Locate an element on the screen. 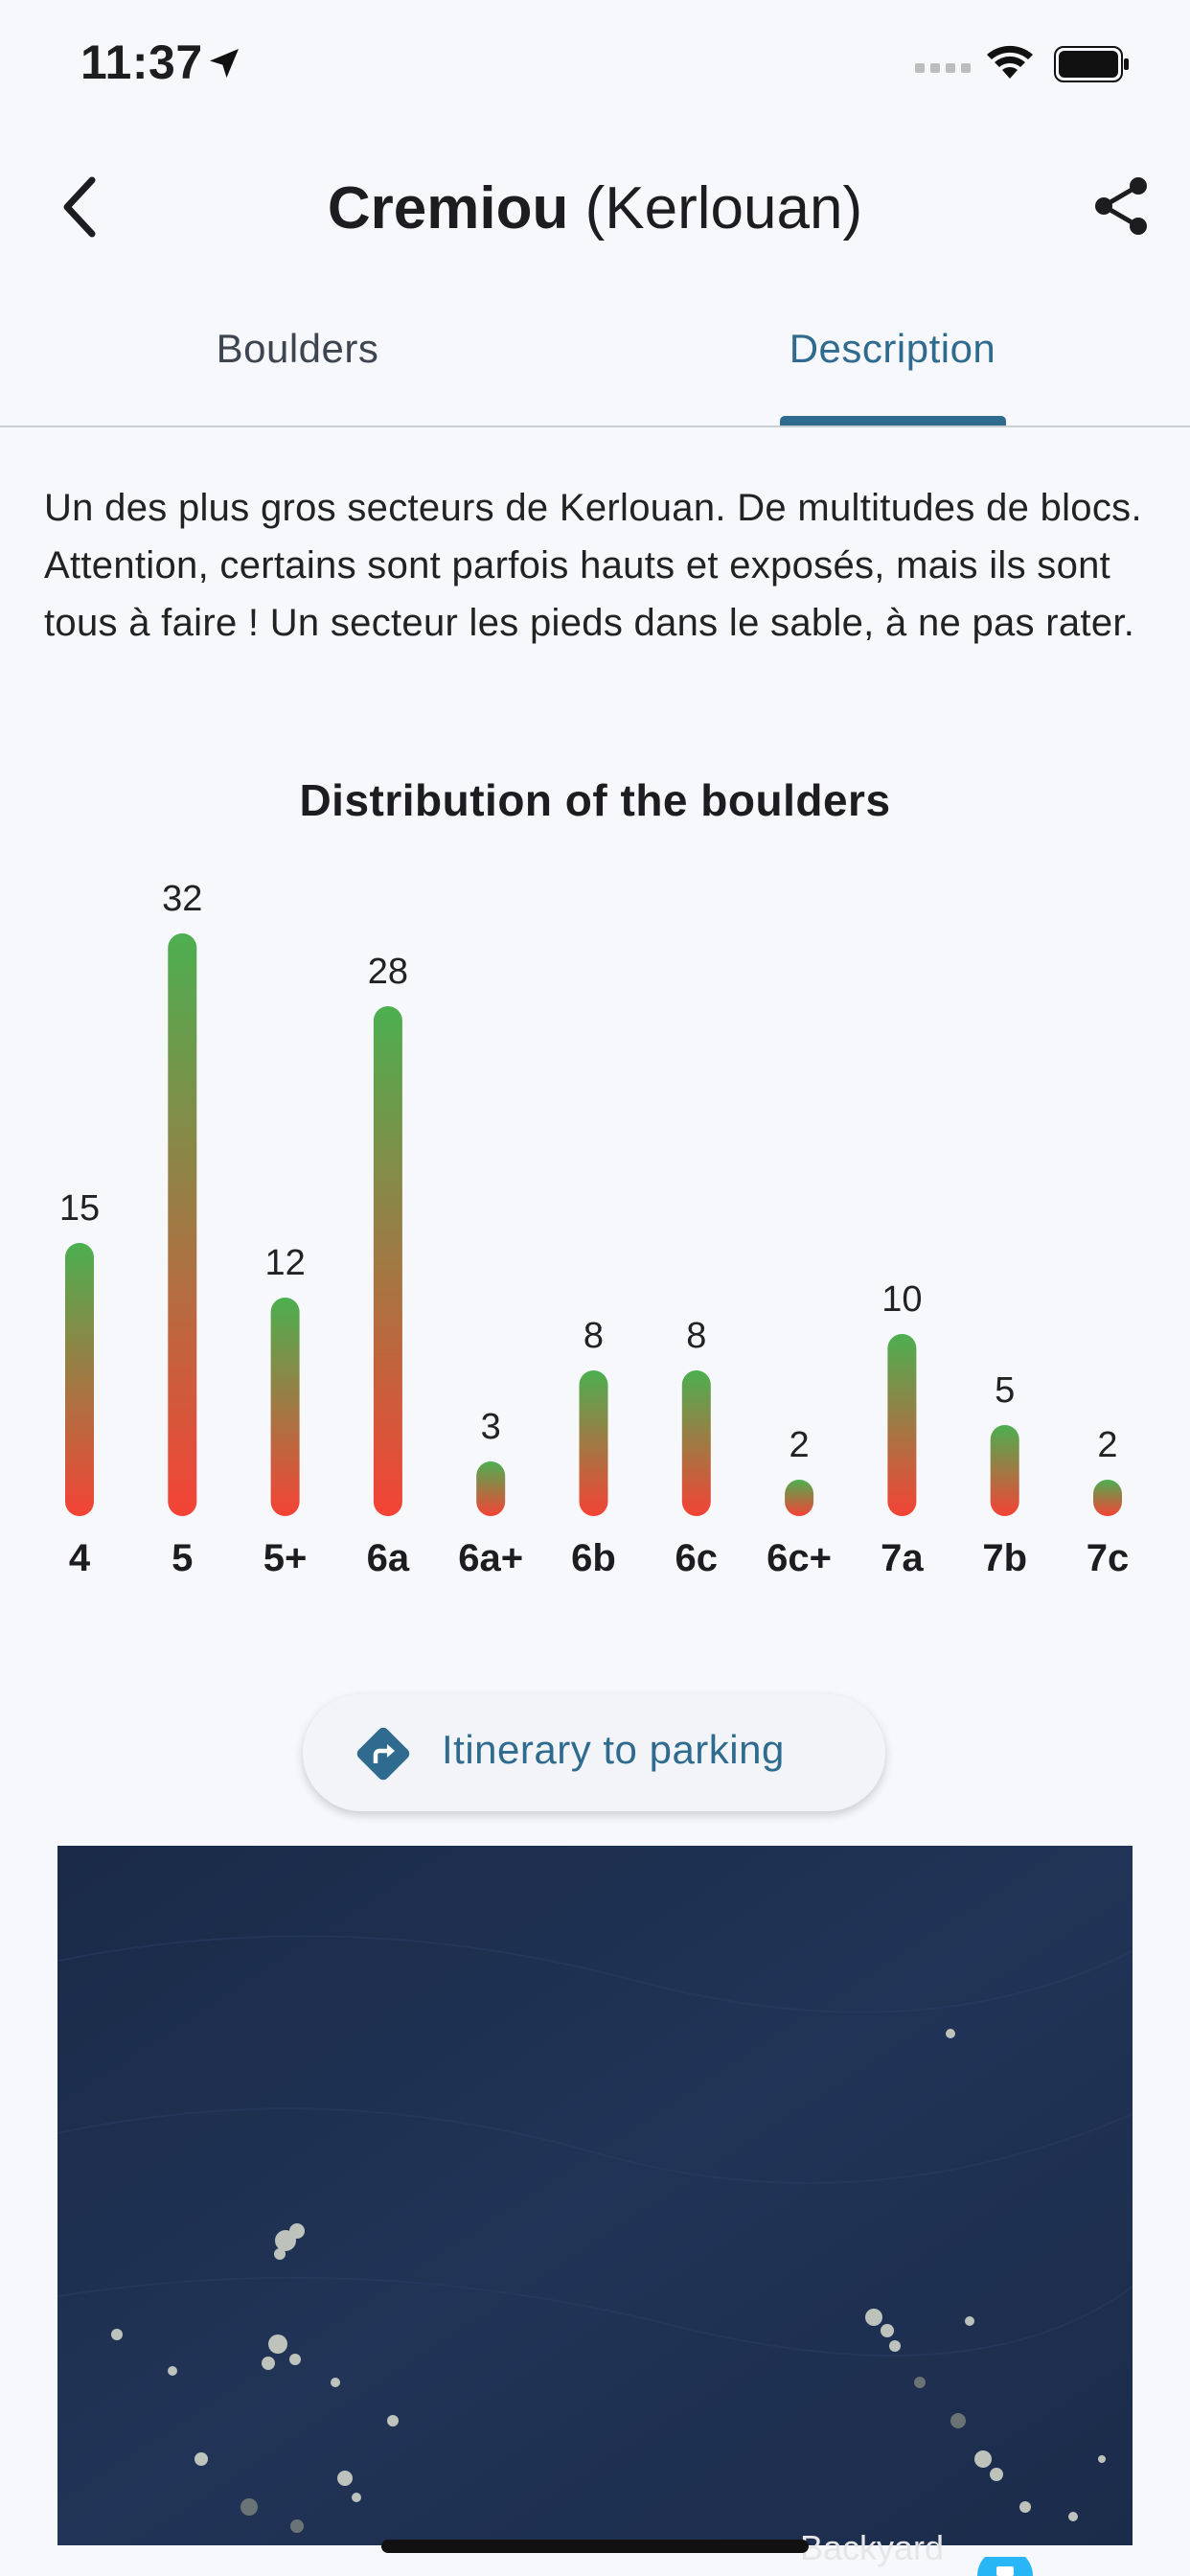 The width and height of the screenshot is (1190, 2576). page-title-location: (Kerlouan) is located at coordinates (724, 208).